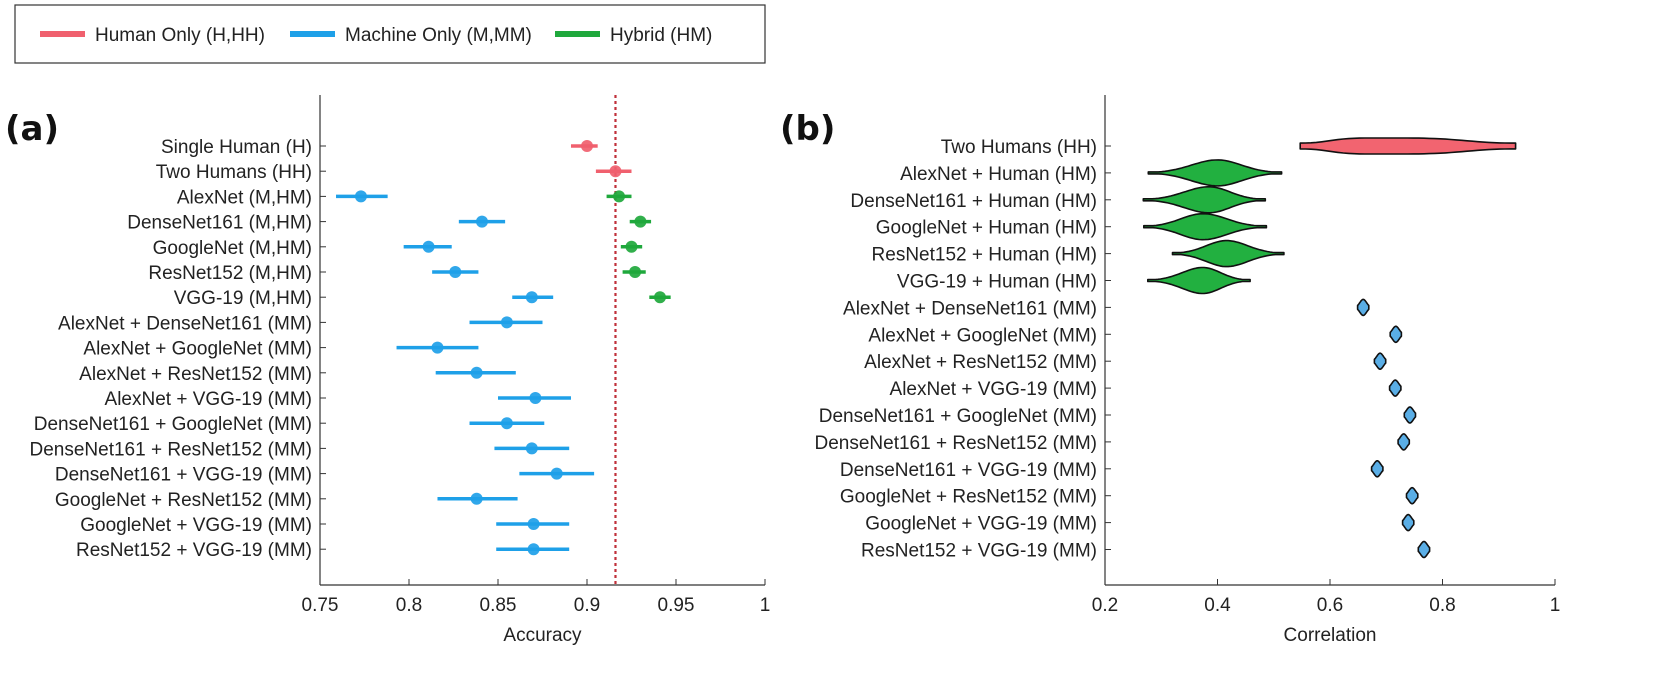 Image resolution: width=1665 pixels, height=700 pixels. What do you see at coordinates (1330, 605) in the screenshot?
I see `x-tick-label: 0.6` at bounding box center [1330, 605].